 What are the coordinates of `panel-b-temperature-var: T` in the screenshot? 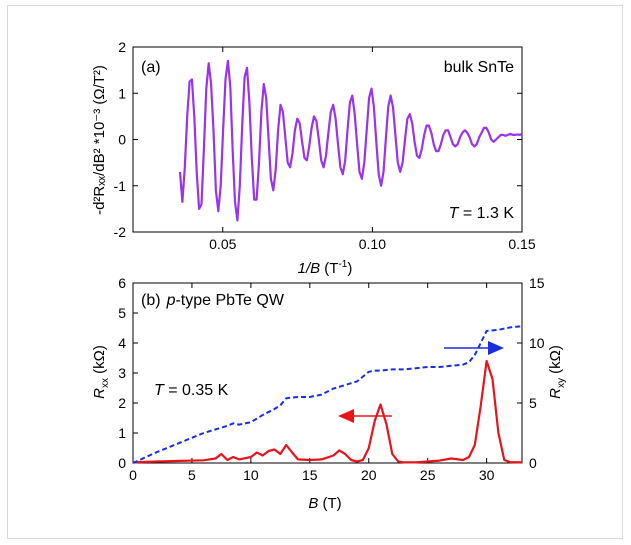 It's located at (159, 390).